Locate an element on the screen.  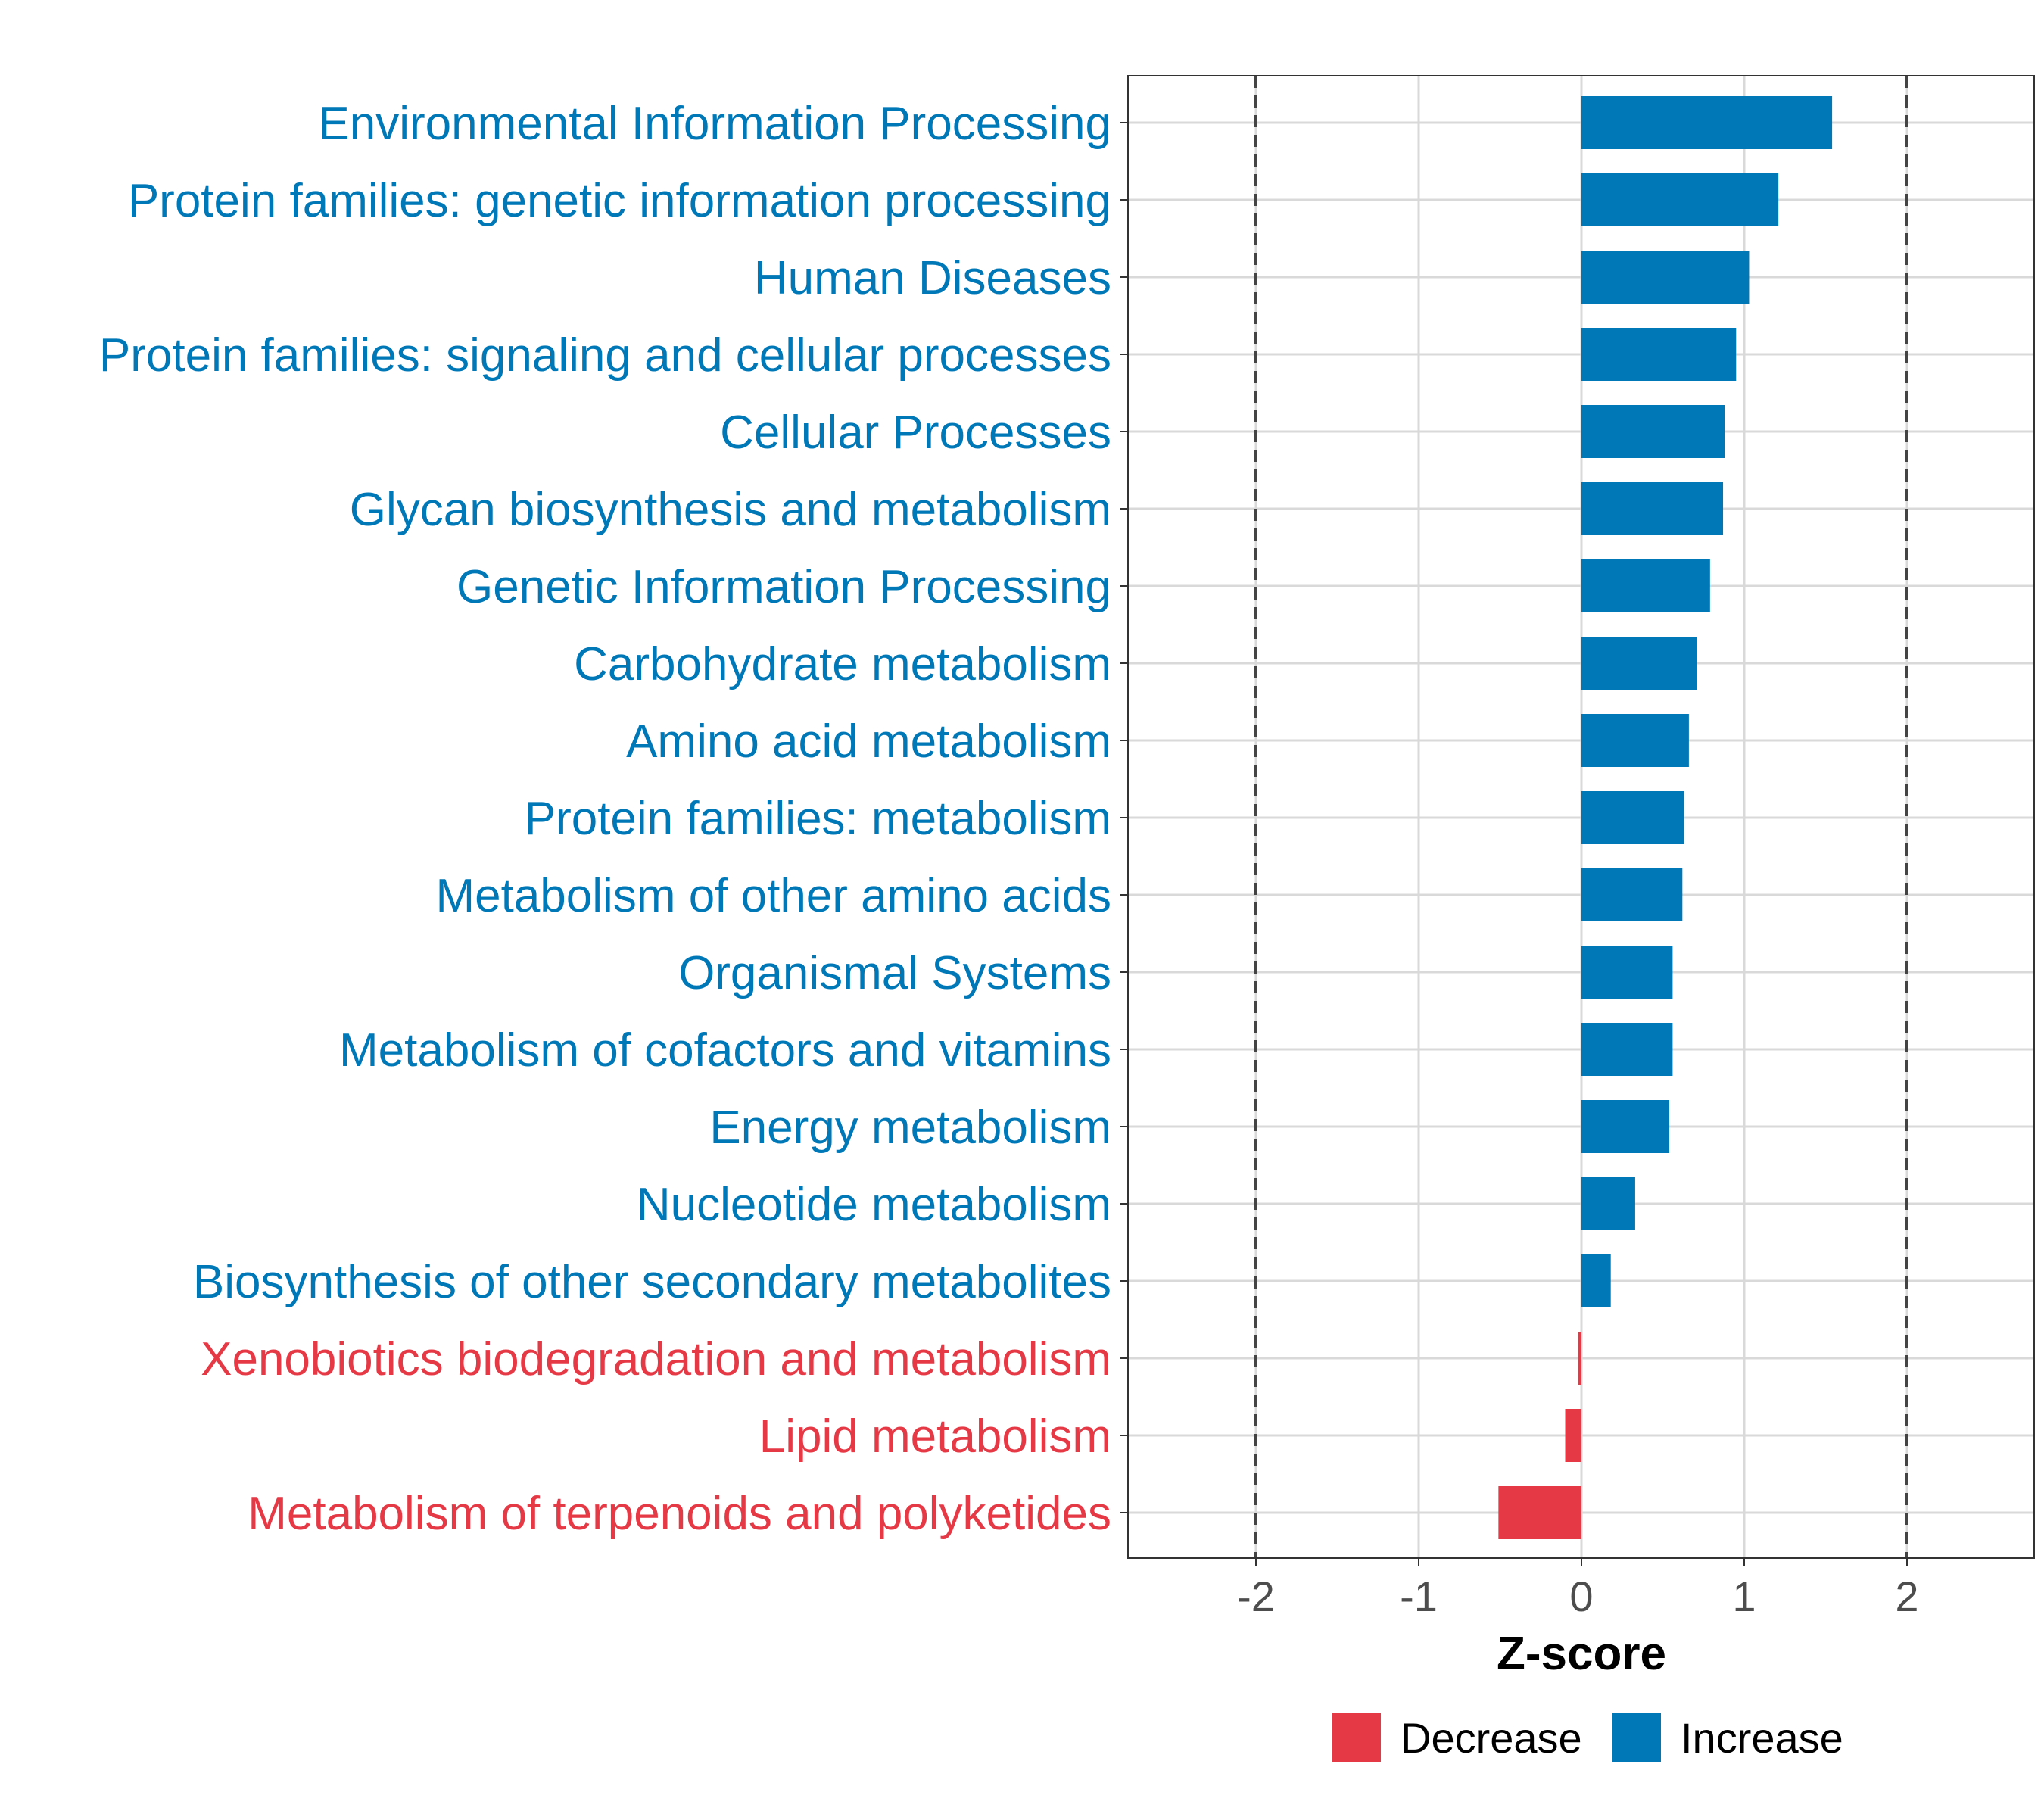
bars is located at coordinates (1666, 818).